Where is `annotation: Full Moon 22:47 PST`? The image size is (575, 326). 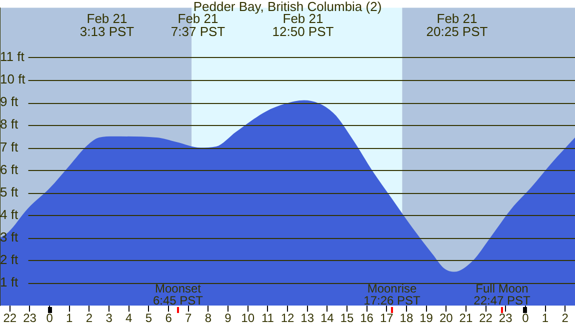 annotation: Full Moon 22:47 PST is located at coordinates (503, 294).